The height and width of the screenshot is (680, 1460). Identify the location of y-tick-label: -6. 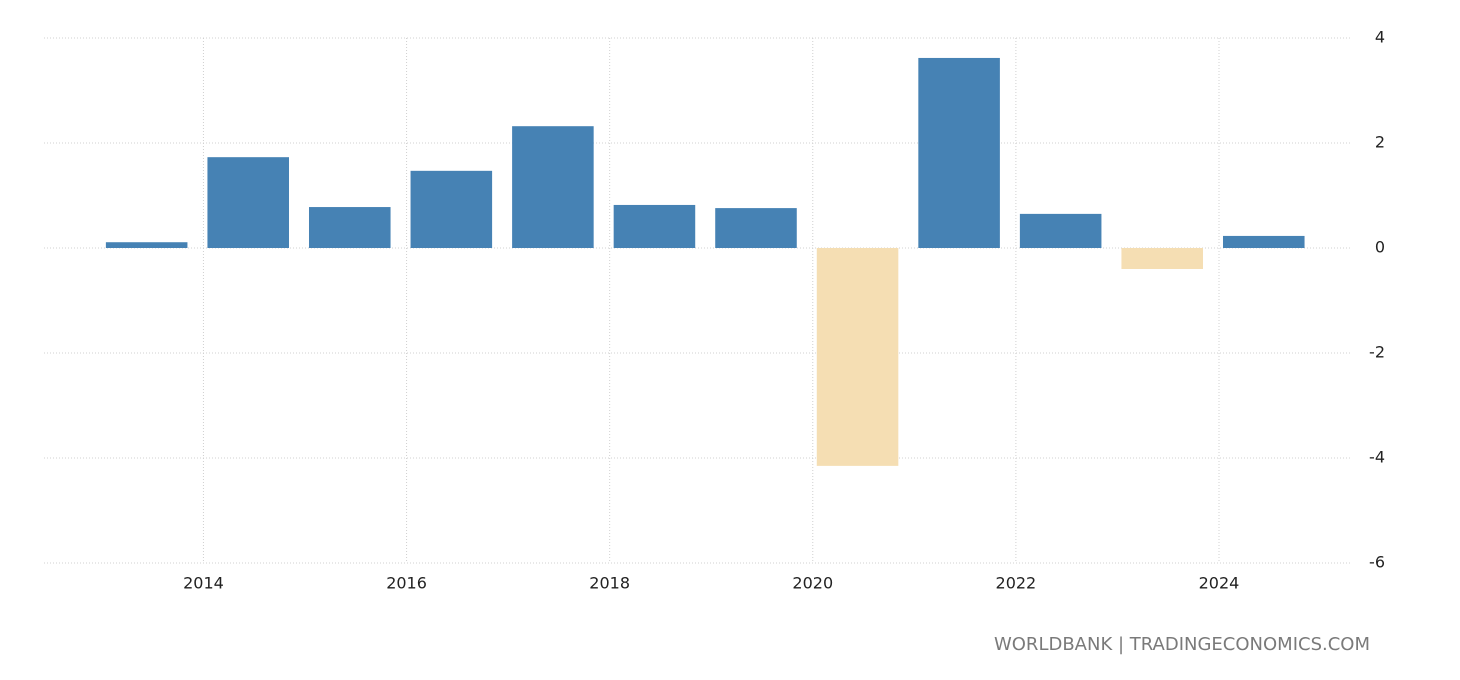
(1377, 562).